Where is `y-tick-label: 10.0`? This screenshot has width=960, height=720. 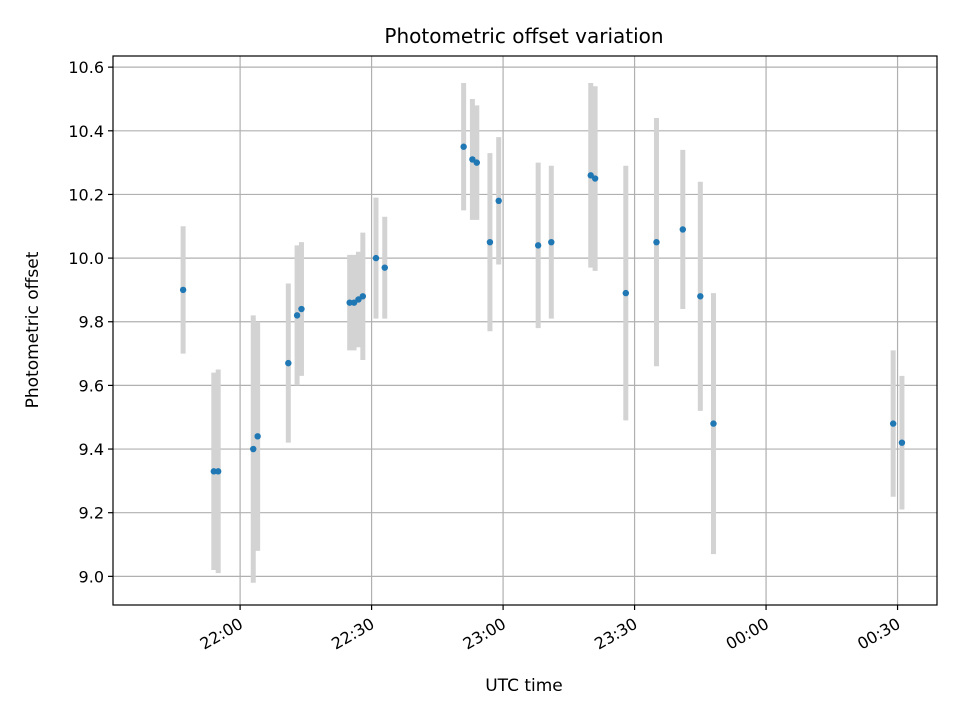 y-tick-label: 10.0 is located at coordinates (86, 258).